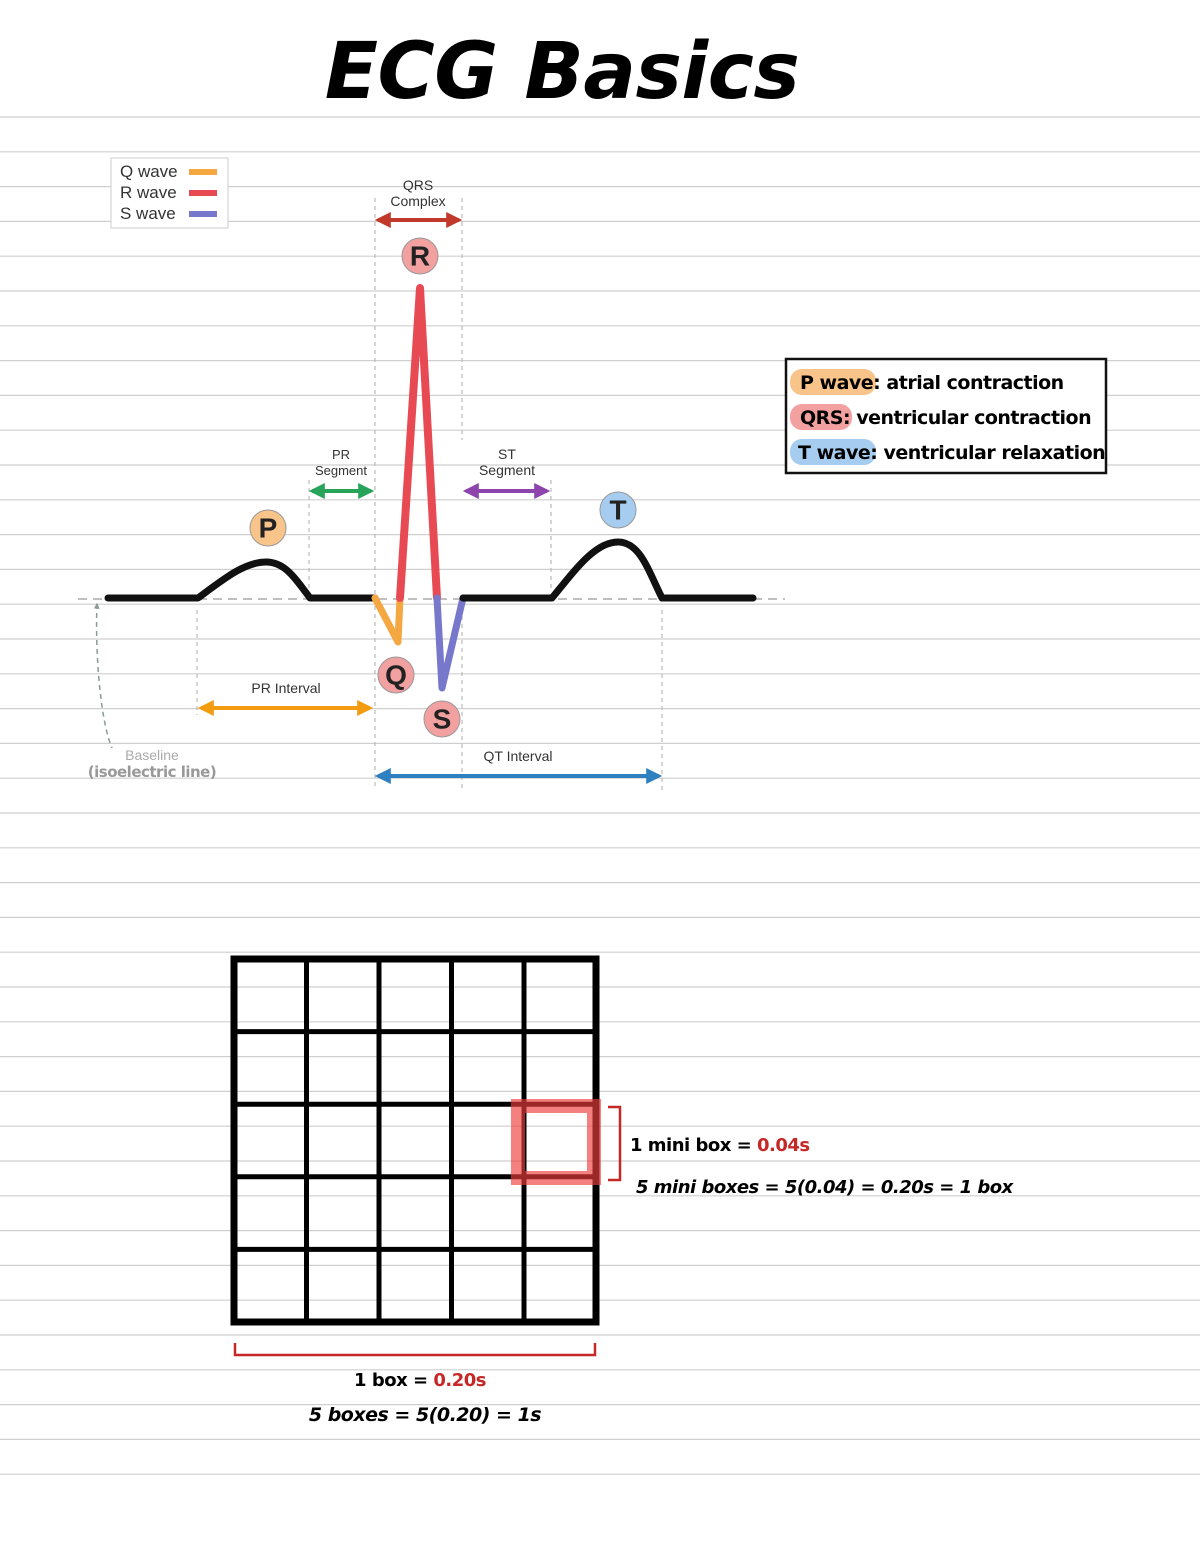 The width and height of the screenshot is (1200, 1553). Describe the element at coordinates (148, 213) in the screenshot. I see `legend-label: S wave` at that location.